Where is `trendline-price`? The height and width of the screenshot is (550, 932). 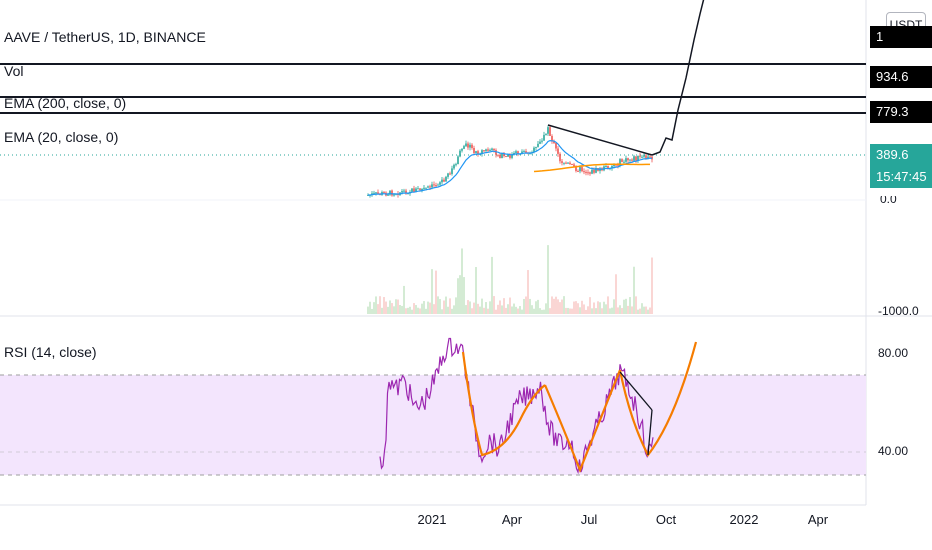 trendline-price is located at coordinates (600, 140).